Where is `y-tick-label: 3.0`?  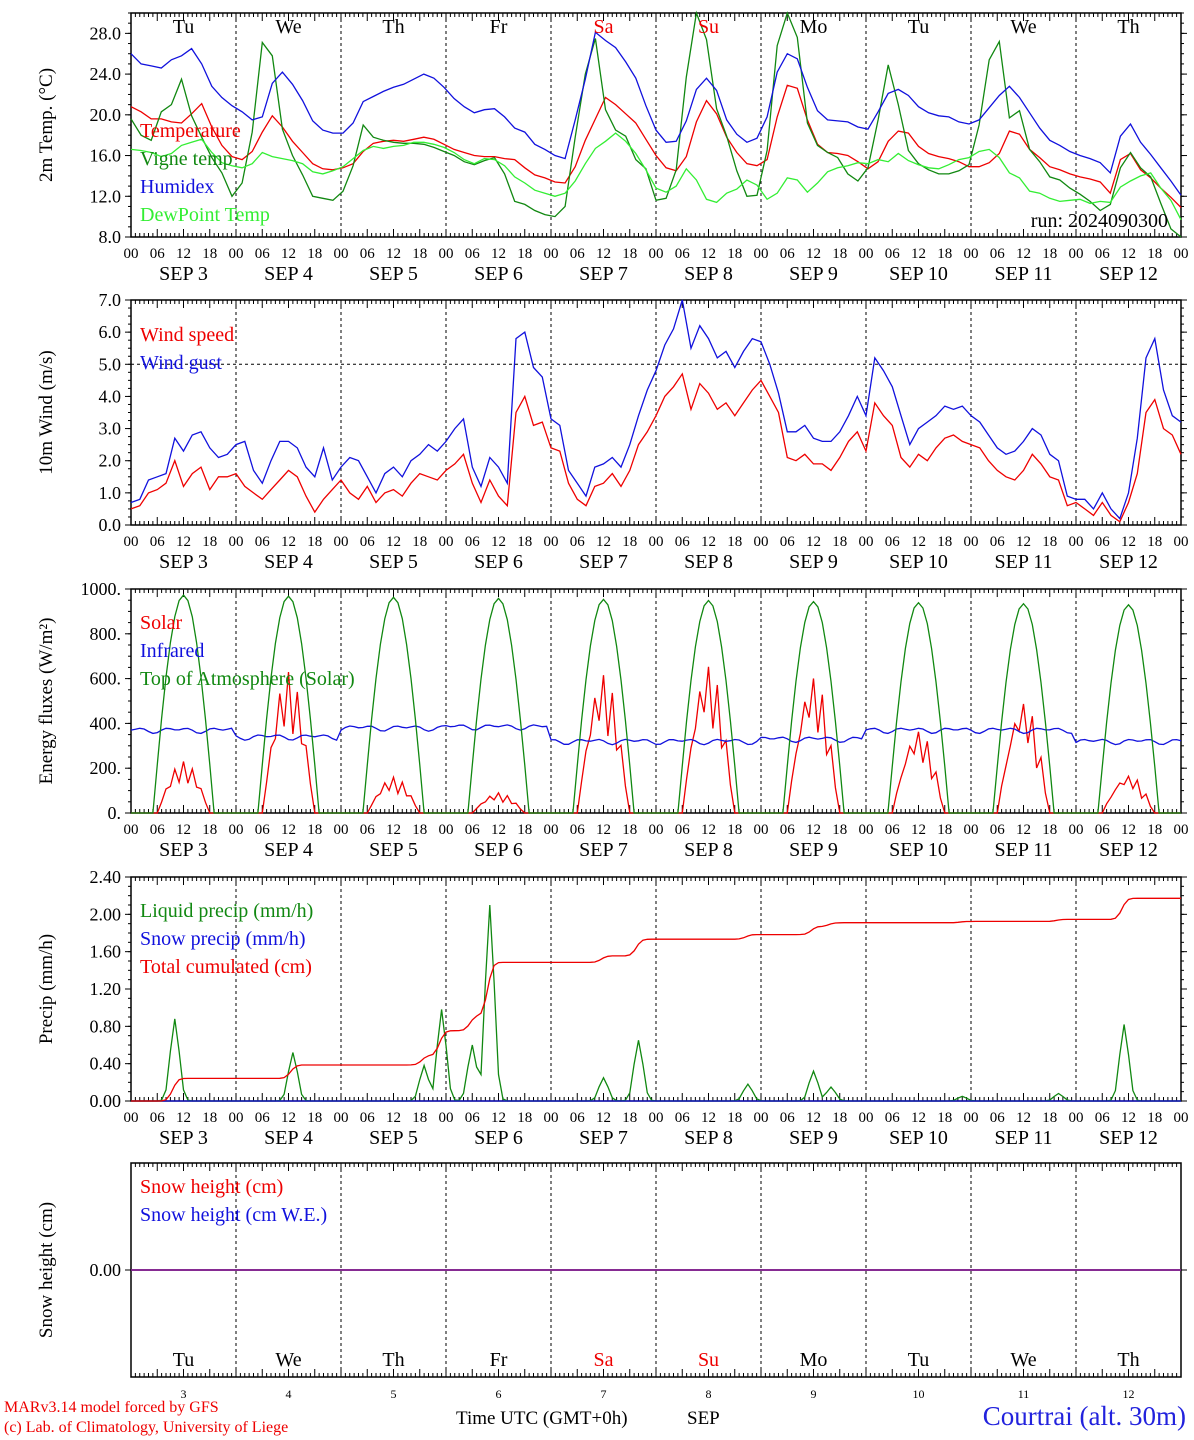 y-tick-label: 3.0 is located at coordinates (110, 429).